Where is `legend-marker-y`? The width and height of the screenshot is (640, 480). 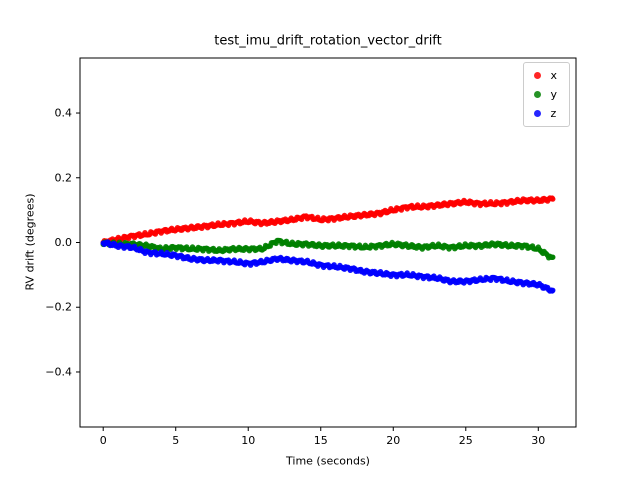
legend-marker-y is located at coordinates (538, 94).